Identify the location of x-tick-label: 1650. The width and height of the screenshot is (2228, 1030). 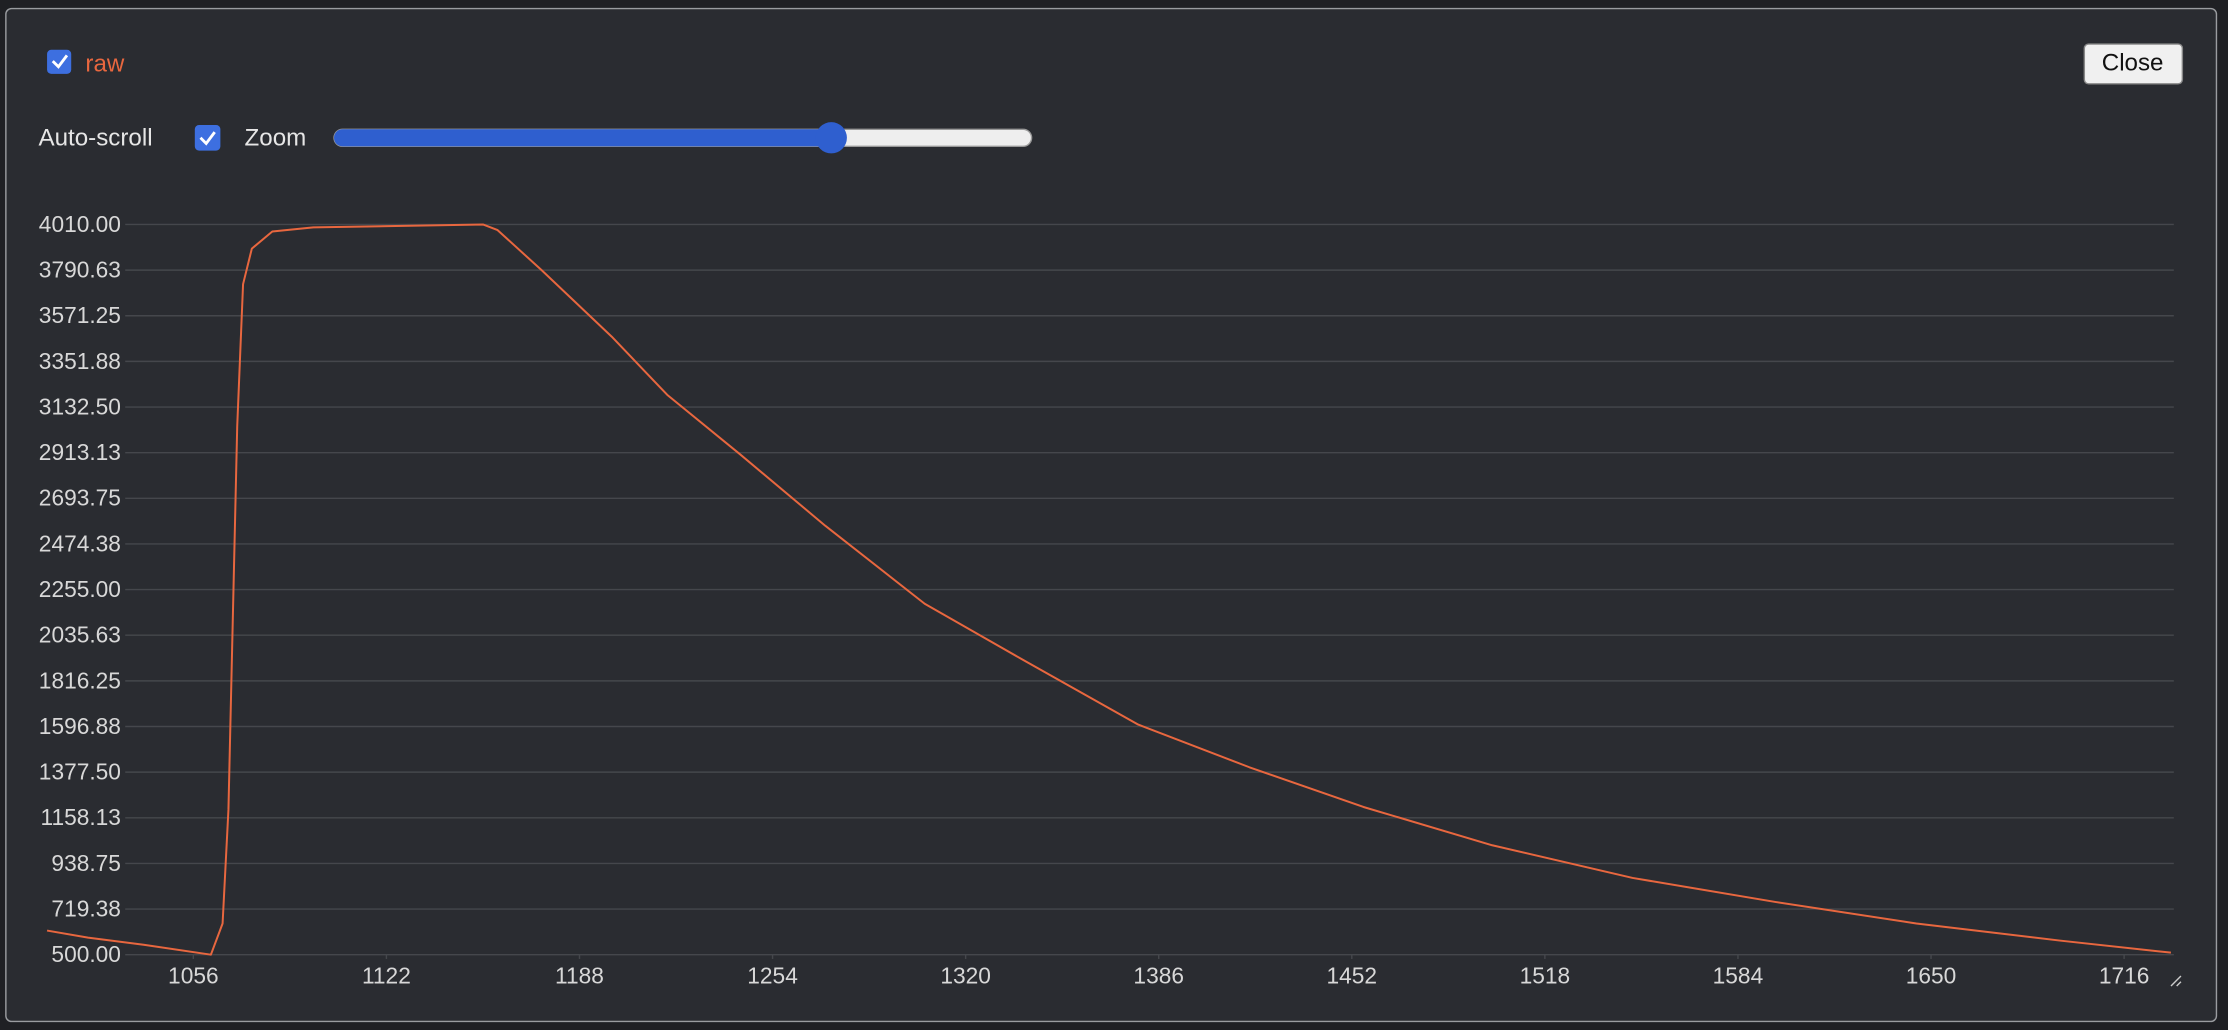
(1931, 975).